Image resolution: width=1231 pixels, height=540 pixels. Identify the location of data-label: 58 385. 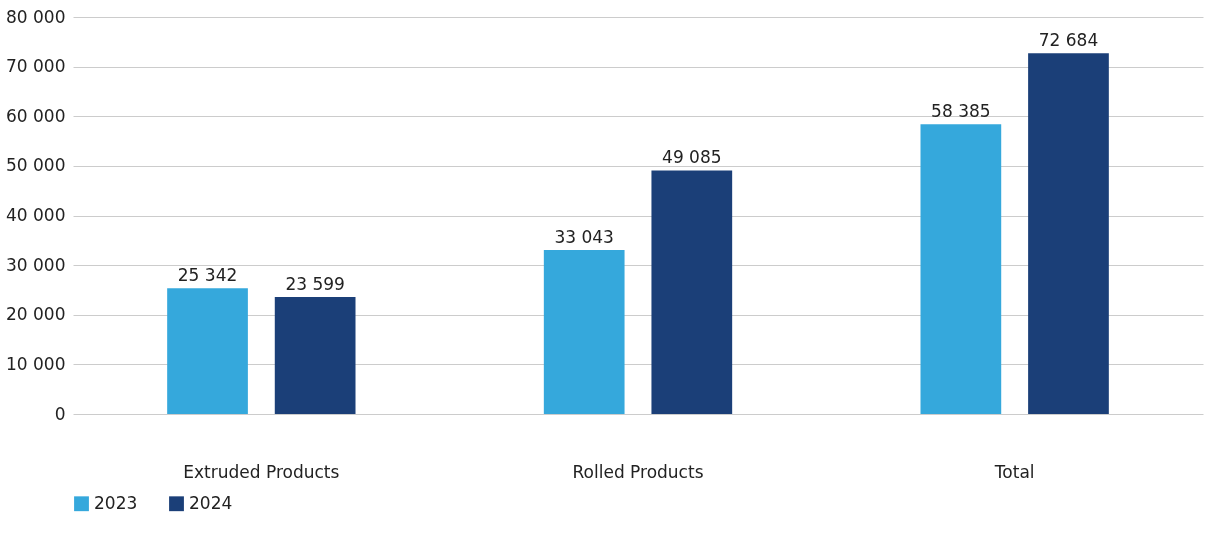
(961, 111).